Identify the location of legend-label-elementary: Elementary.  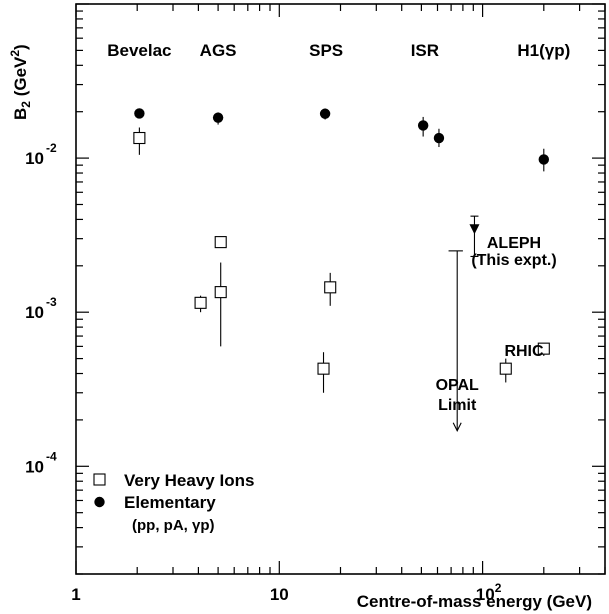
(170, 502).